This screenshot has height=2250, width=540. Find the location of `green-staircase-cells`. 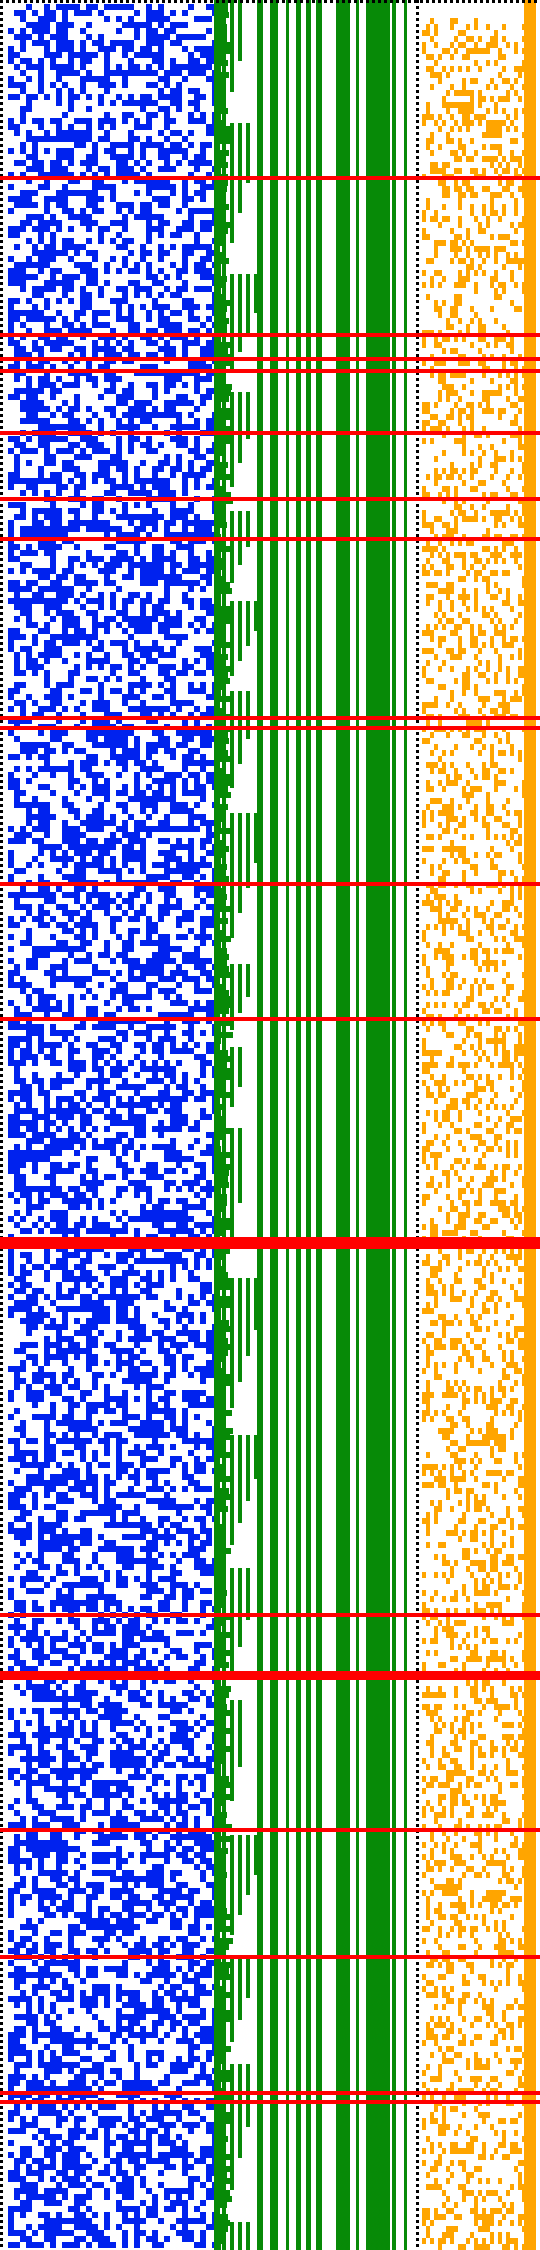

green-staircase-cells is located at coordinates (236, 1125).